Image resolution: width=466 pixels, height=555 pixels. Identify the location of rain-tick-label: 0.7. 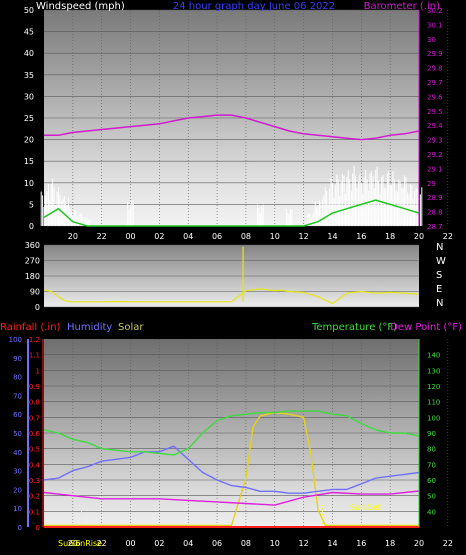
(34, 418).